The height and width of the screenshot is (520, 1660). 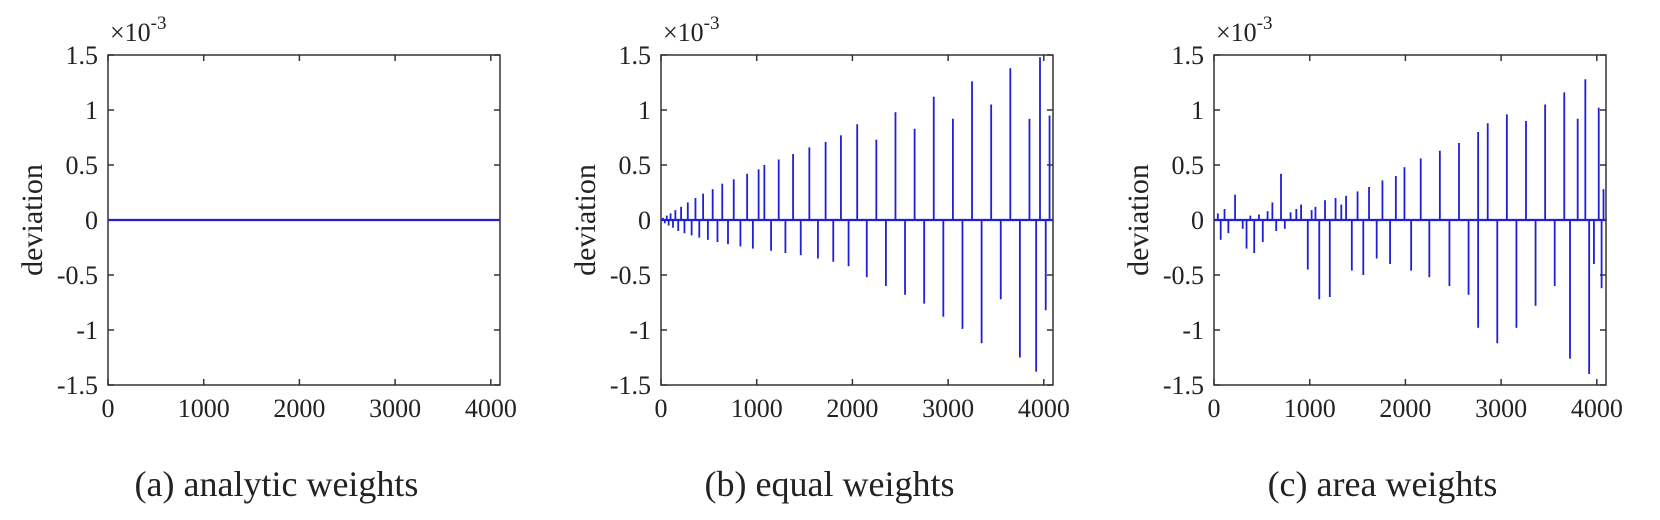 I want to click on chart-caption: (c) area weights, so click(x=1382, y=484).